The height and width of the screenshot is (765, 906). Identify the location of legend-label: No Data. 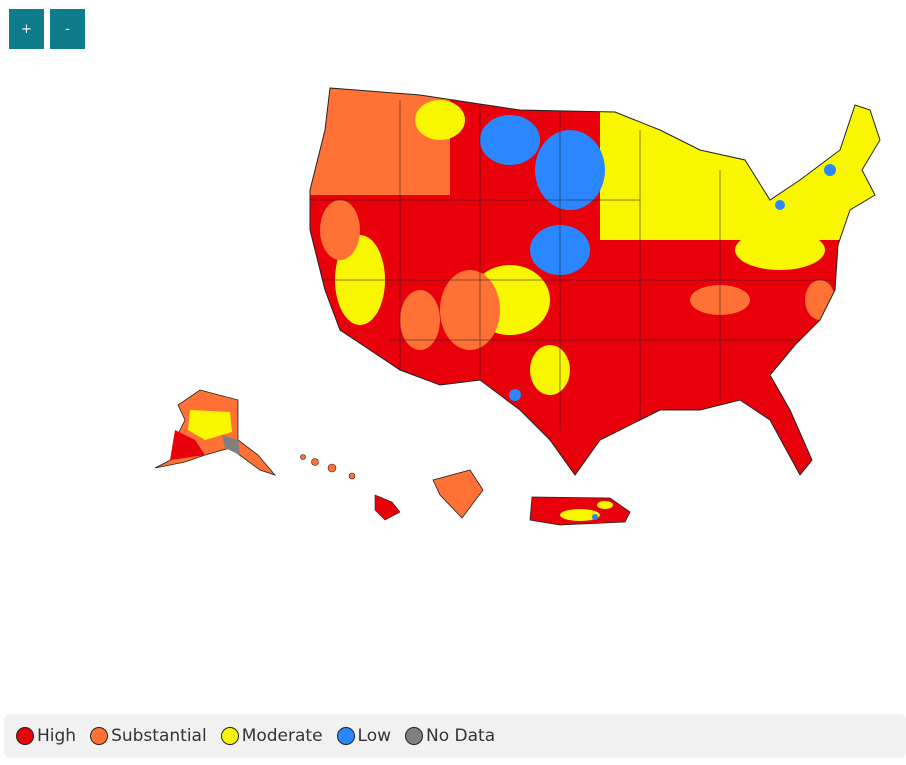
(461, 736).